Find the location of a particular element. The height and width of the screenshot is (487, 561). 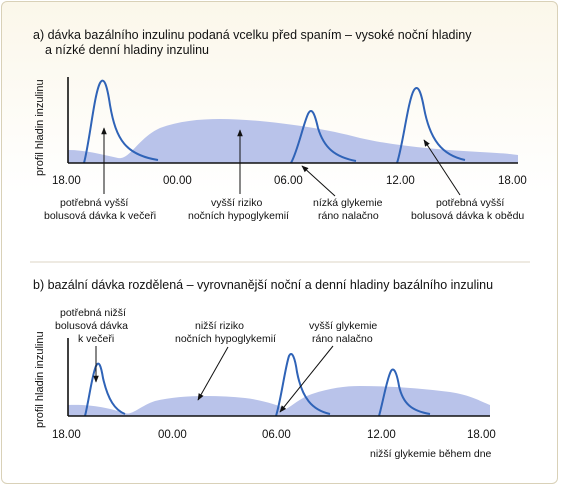

panel-a-y-label: profil hladin inzulinu is located at coordinates (40, 127).